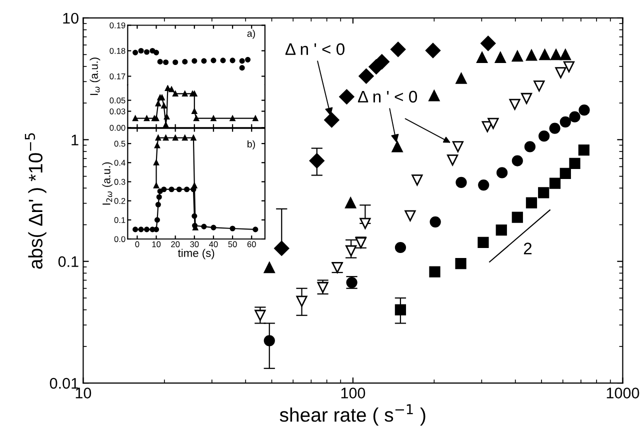  I want to click on y-tick-label: 0.18, so click(118, 51).